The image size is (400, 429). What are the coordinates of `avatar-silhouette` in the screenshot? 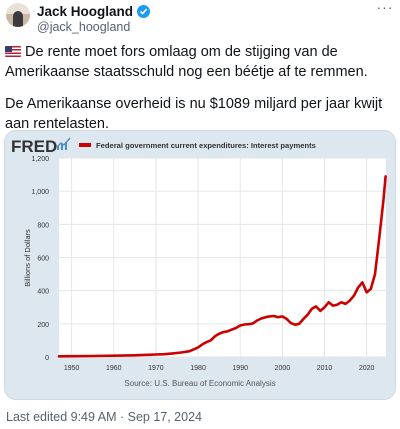 It's located at (18, 19).